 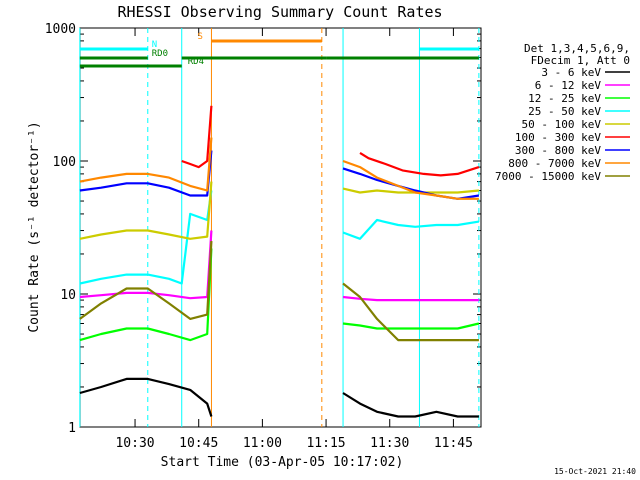 What do you see at coordinates (279, 12) in the screenshot?
I see `chart-title: RHESSI Observing Summary Count Rates` at bounding box center [279, 12].